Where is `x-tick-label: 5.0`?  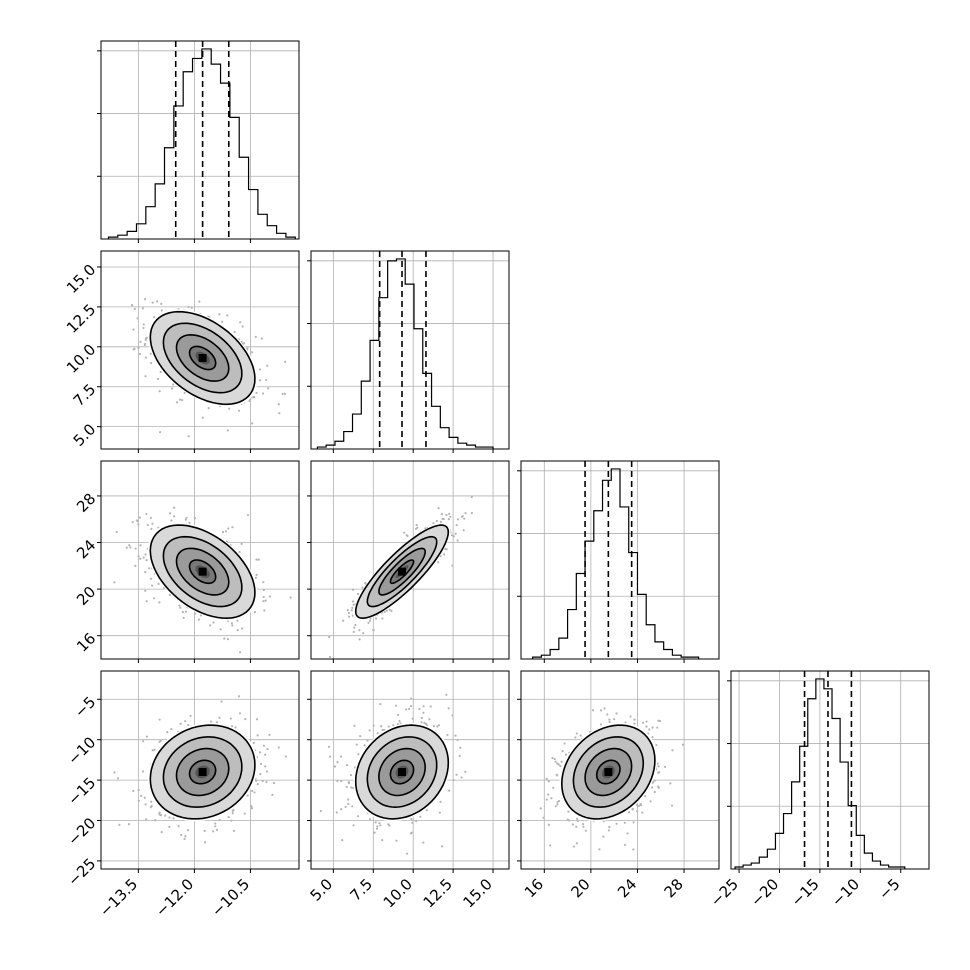 x-tick-label: 5.0 is located at coordinates (322, 890).